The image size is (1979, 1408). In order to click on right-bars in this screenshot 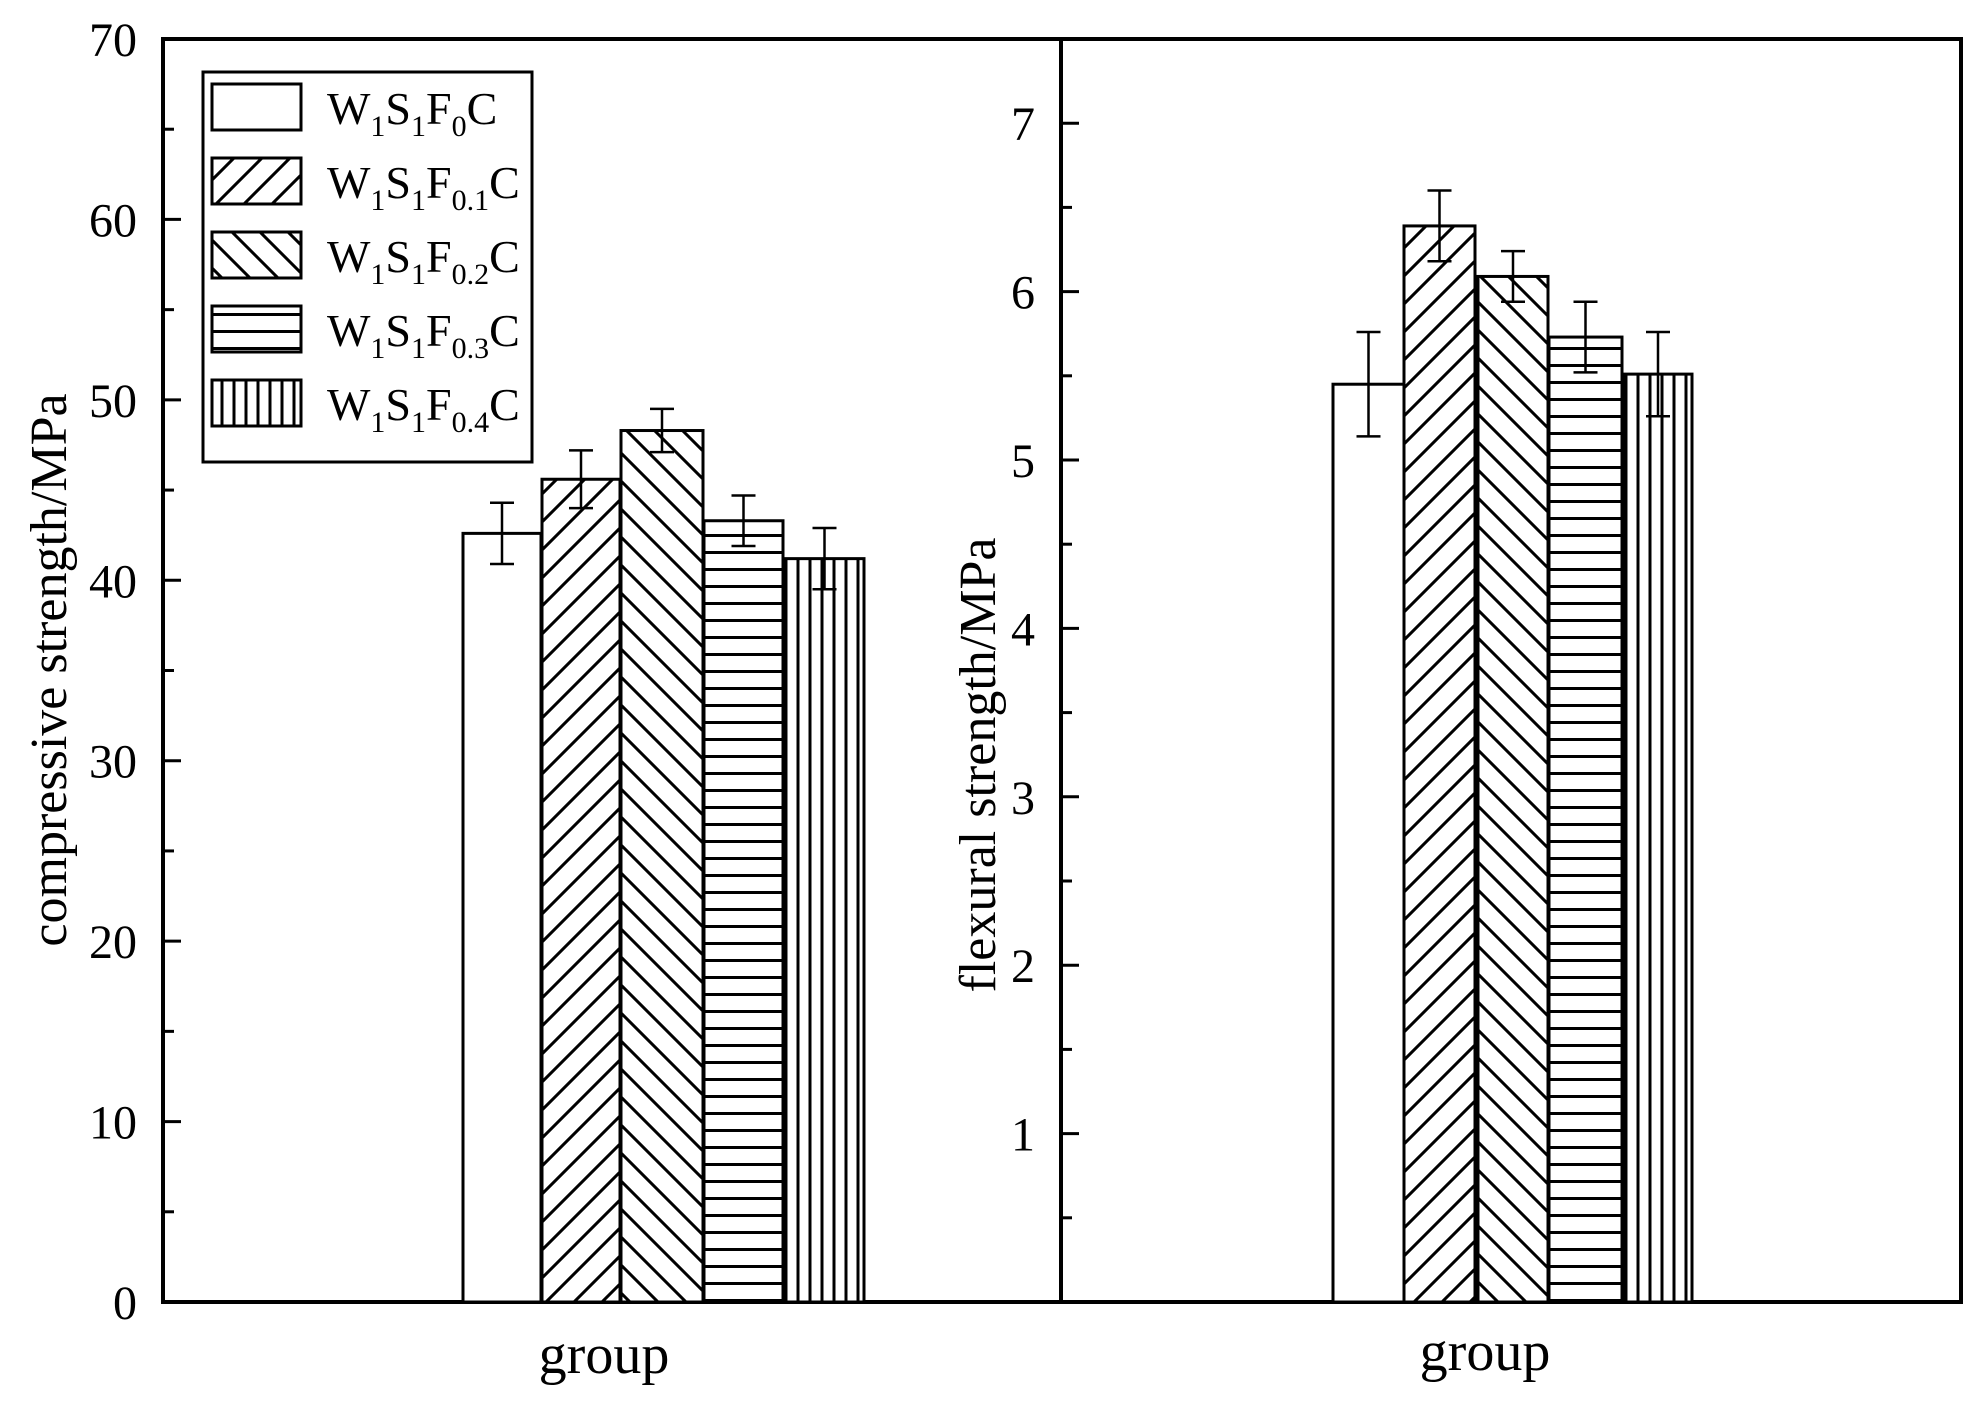, I will do `click(1512, 746)`.